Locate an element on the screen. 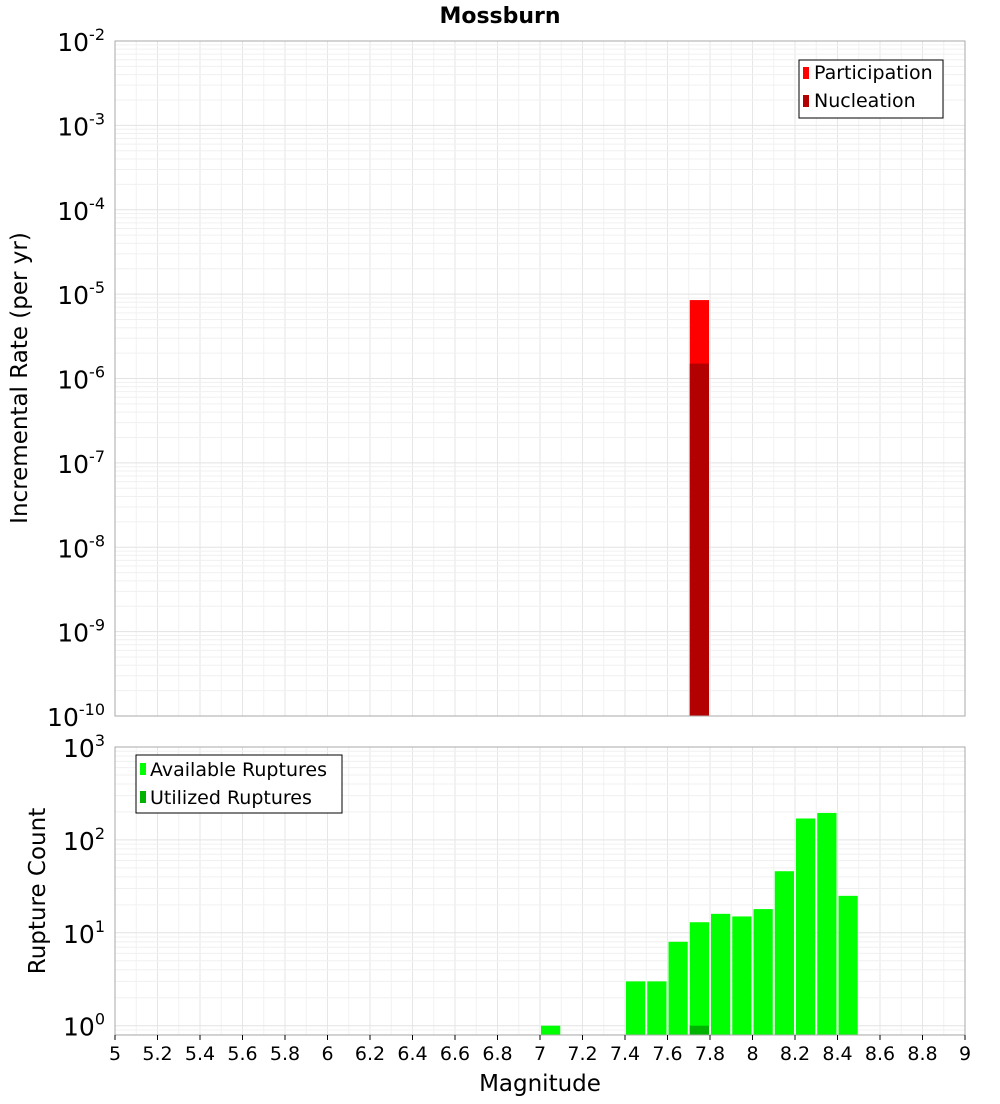 Image resolution: width=1000 pixels, height=1104 pixels. bottom-legend-box is located at coordinates (239, 784).